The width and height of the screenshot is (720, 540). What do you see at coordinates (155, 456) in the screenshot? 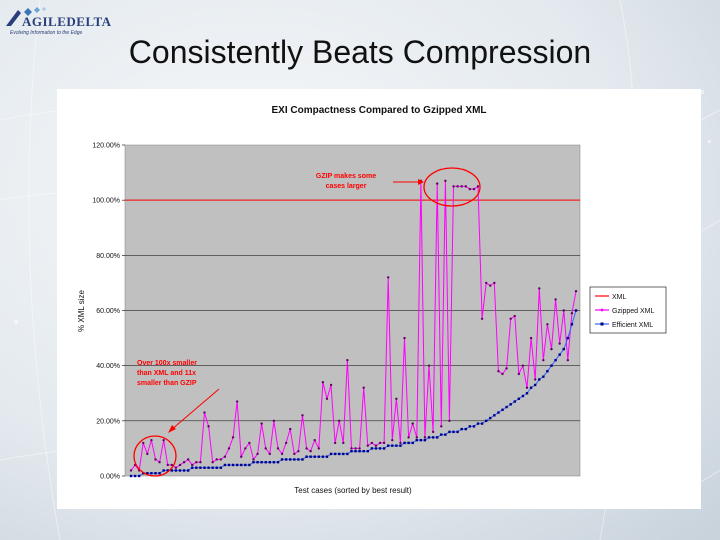
I see `annotation-smaller-circle` at bounding box center [155, 456].